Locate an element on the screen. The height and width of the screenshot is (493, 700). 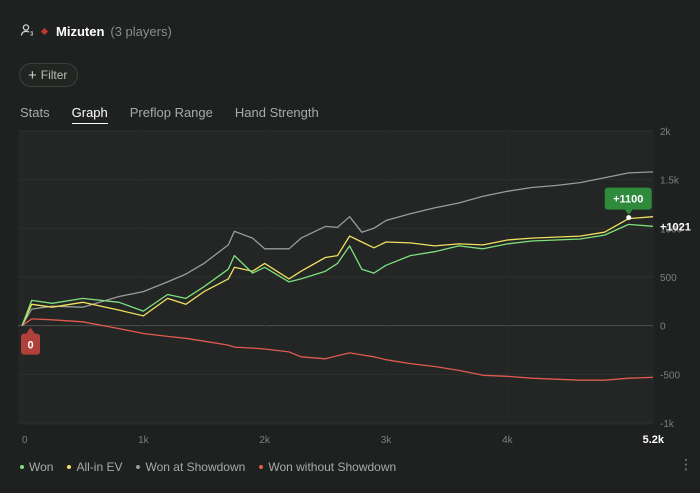
y-tick-label: 500 is located at coordinates (668, 278).